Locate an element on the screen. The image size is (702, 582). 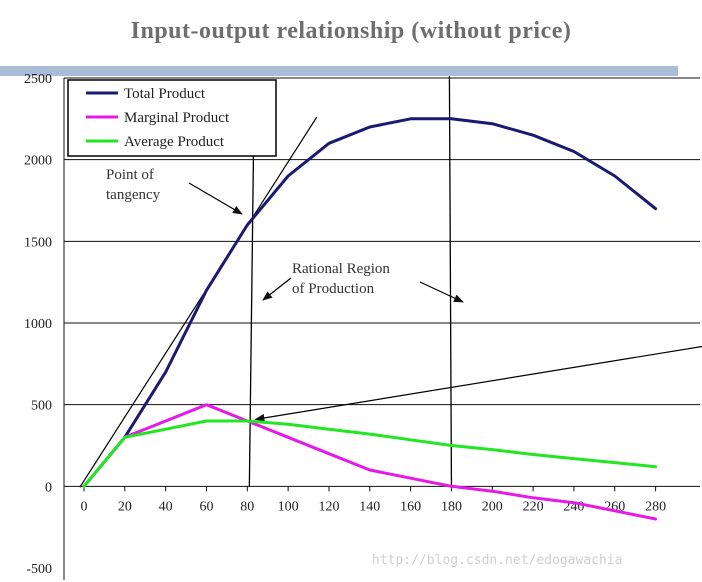
y-tick-label: 1000 is located at coordinates (38, 324).